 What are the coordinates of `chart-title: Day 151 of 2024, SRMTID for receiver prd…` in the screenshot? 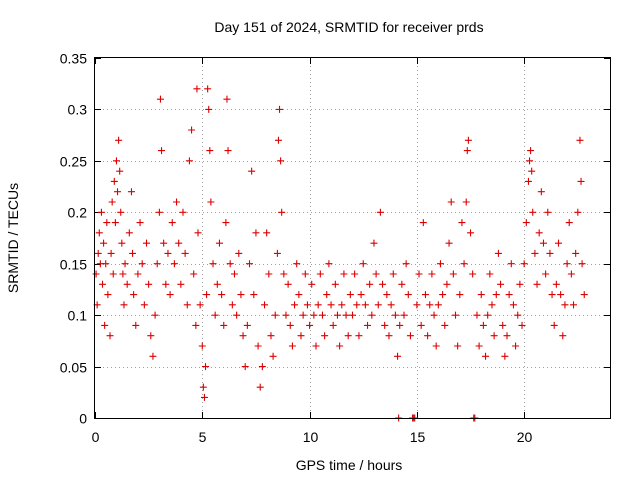 It's located at (348, 27).